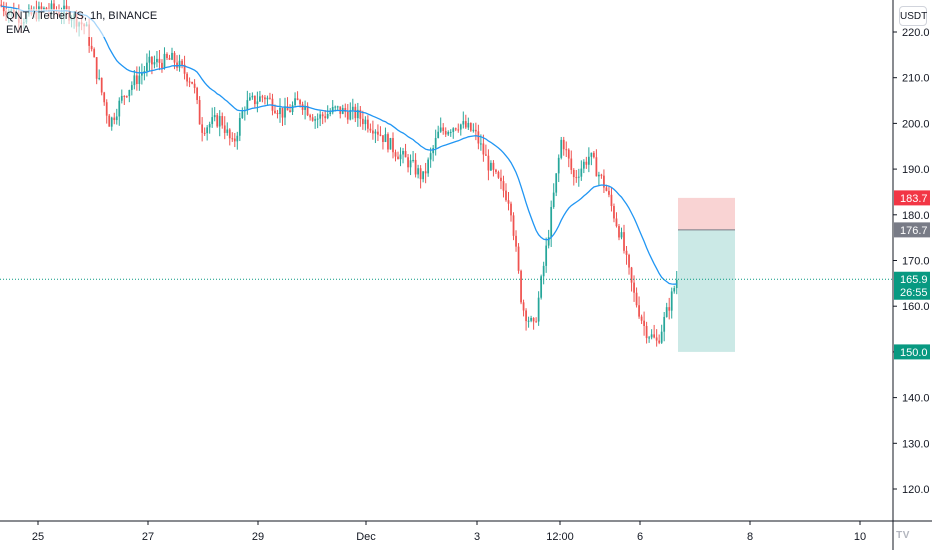 The image size is (932, 550). What do you see at coordinates (18, 30) in the screenshot?
I see `ema-indicator-label: EMA` at bounding box center [18, 30].